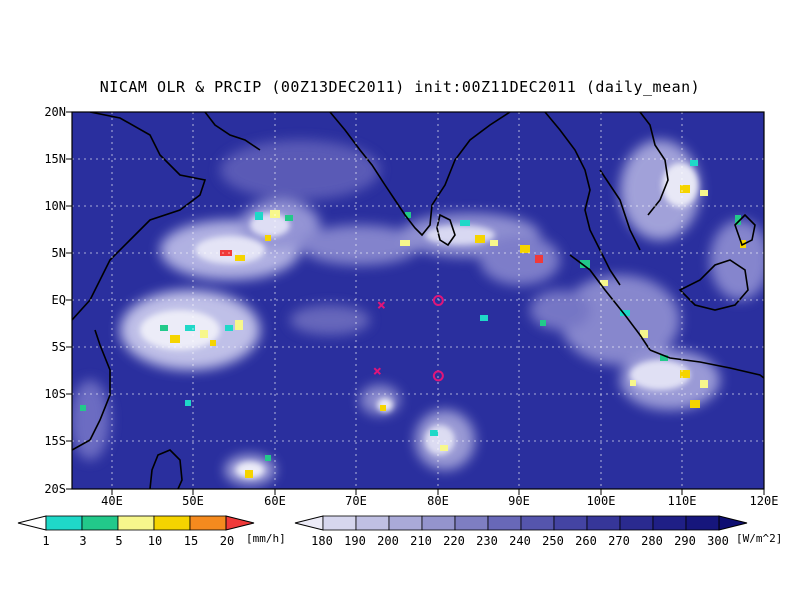 The width and height of the screenshot is (800, 600). Describe the element at coordinates (388, 541) in the screenshot. I see `olr-label-200: 200` at that location.